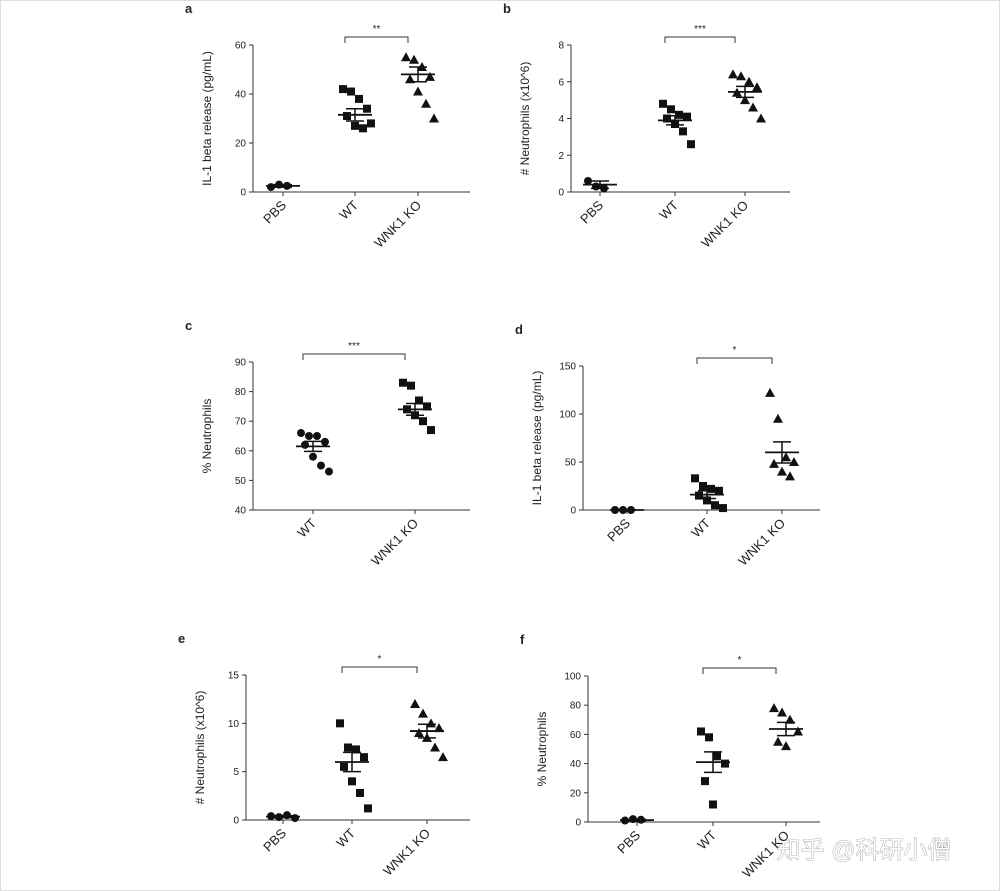  Describe the element at coordinates (188, 325) in the screenshot. I see `panel-label: c` at that location.